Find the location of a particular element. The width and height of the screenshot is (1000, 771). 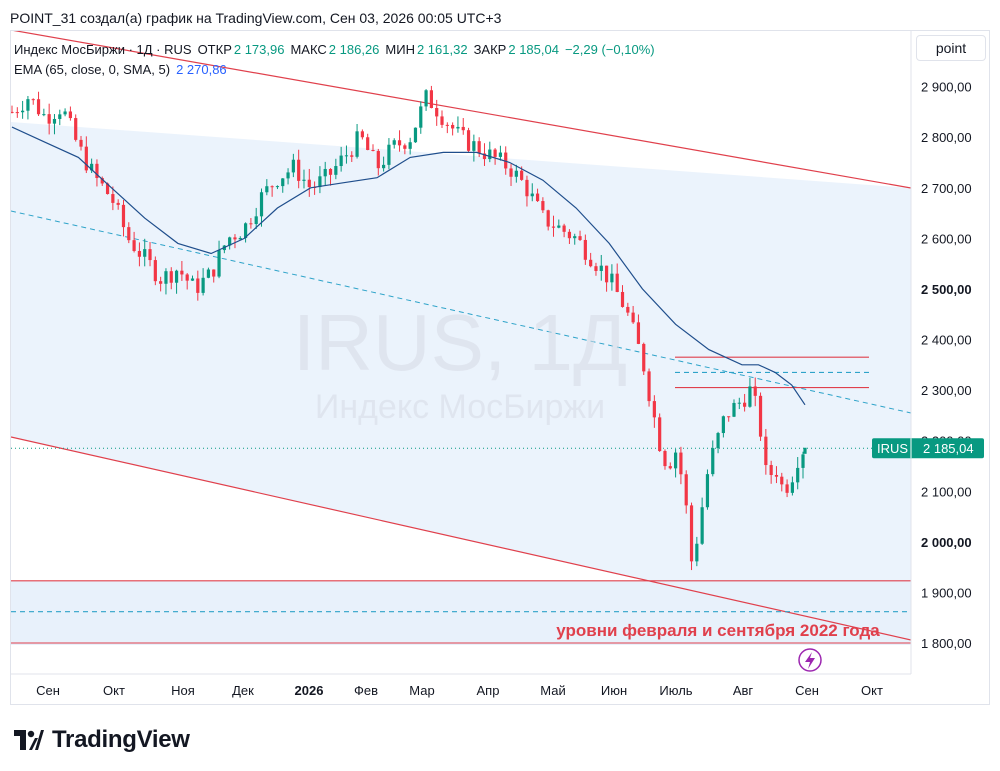

x-tick-label: Апр is located at coordinates (488, 690).